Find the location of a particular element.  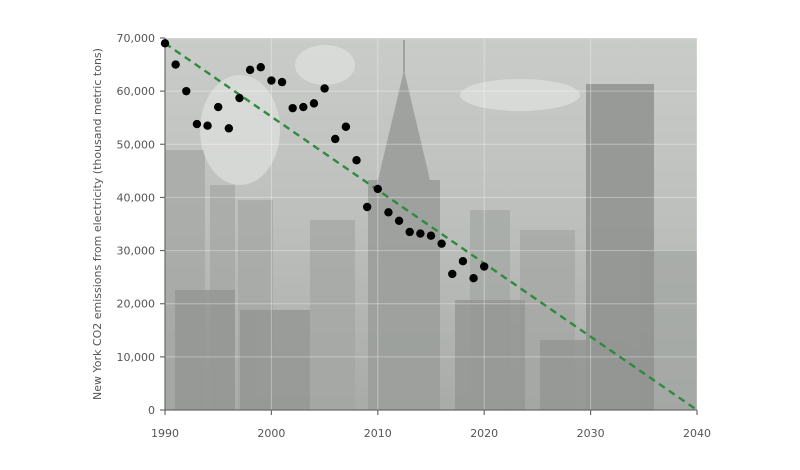

y-tick-label: 60,000 is located at coordinates (136, 91).